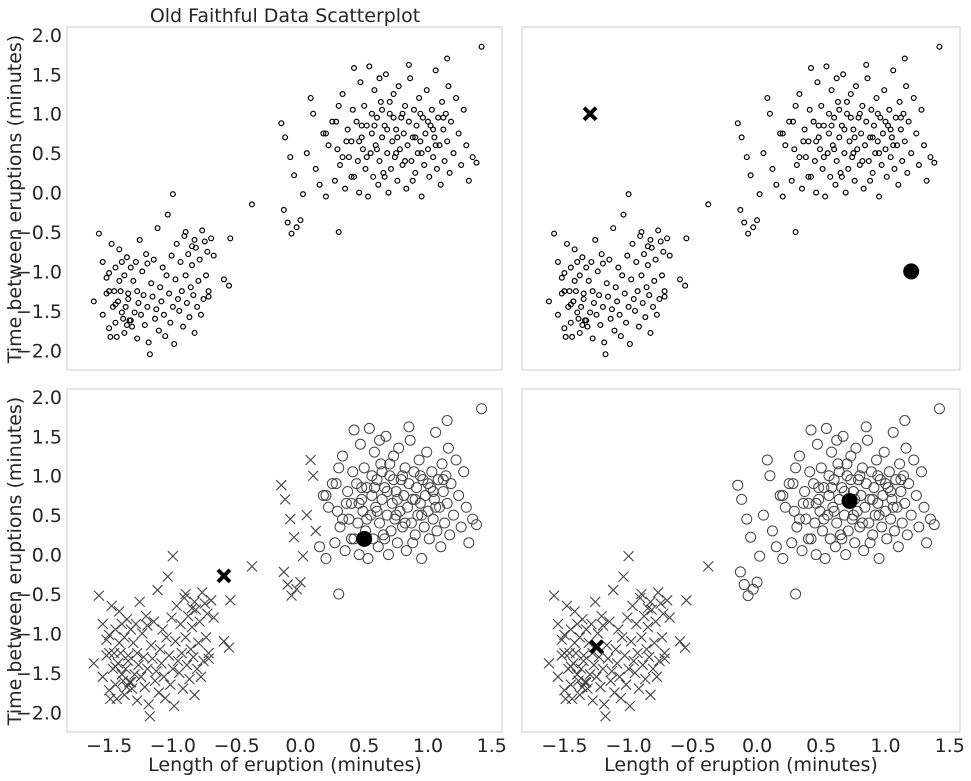  Describe the element at coordinates (285, 765) in the screenshot. I see `x-axis-label-left: Length of eruption (minutes)` at that location.